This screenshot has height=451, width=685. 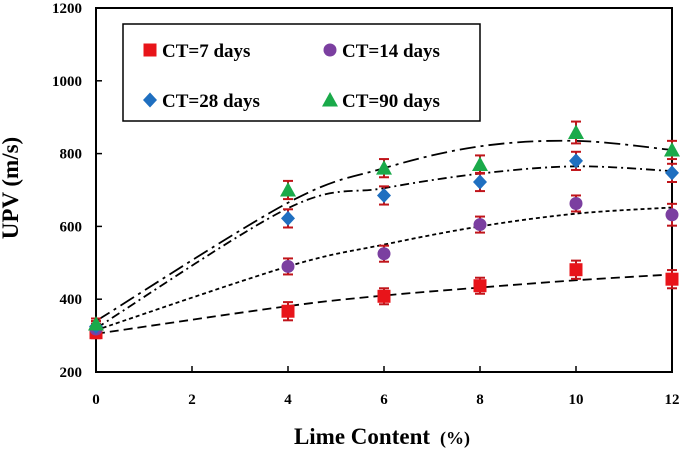 I want to click on x-tick-label: 12, so click(x=672, y=400).